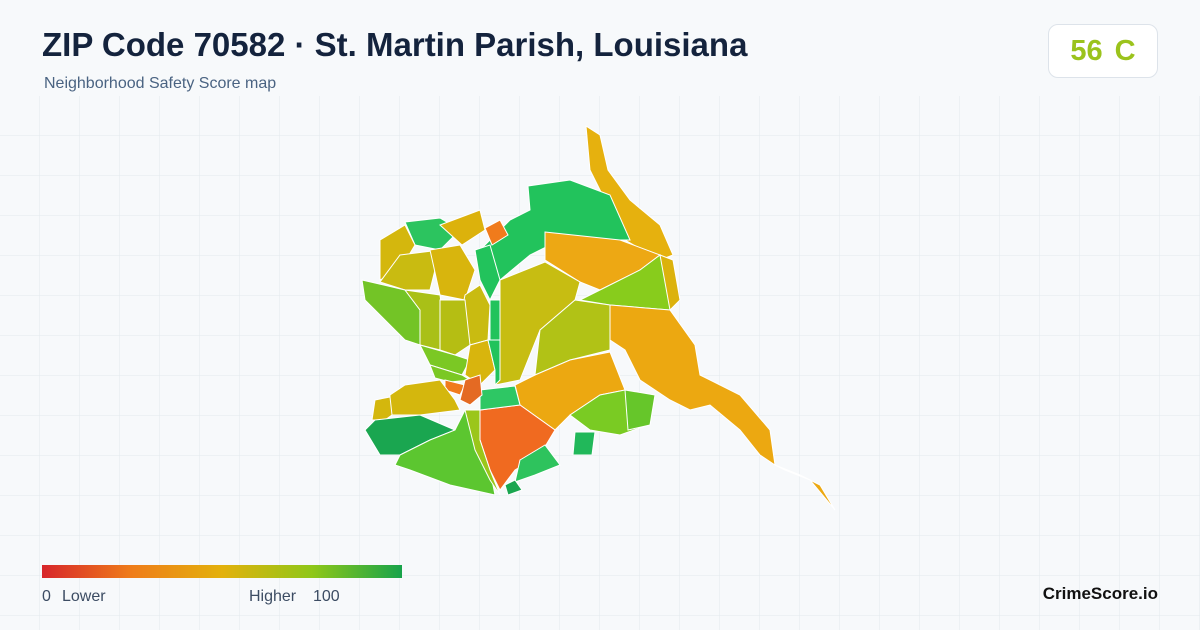 This screenshot has width=1200, height=630. I want to click on legend-max-label: Higher, so click(273, 596).